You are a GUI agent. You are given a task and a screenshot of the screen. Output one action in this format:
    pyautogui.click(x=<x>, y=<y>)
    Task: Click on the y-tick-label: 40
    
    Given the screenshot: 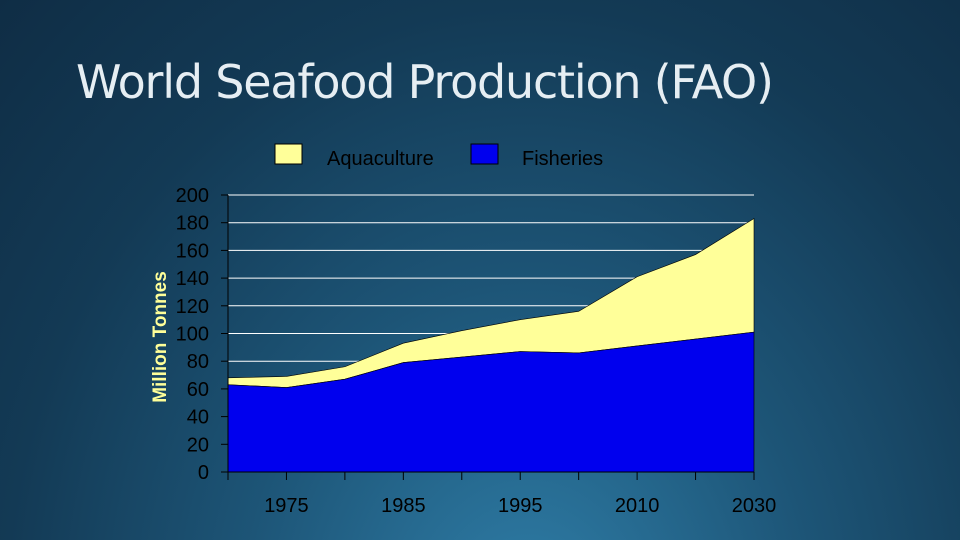 What is the action you would take?
    pyautogui.click(x=198, y=418)
    